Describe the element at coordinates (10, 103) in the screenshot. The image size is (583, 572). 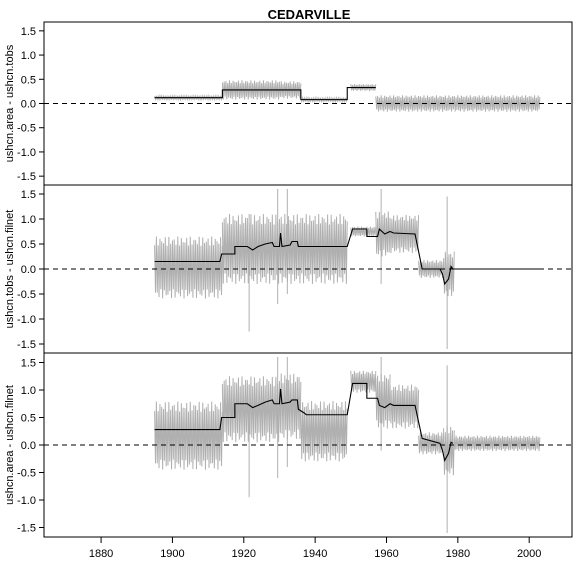
I see `y-axis-label: ushcn.area - ushcn.tobs` at that location.